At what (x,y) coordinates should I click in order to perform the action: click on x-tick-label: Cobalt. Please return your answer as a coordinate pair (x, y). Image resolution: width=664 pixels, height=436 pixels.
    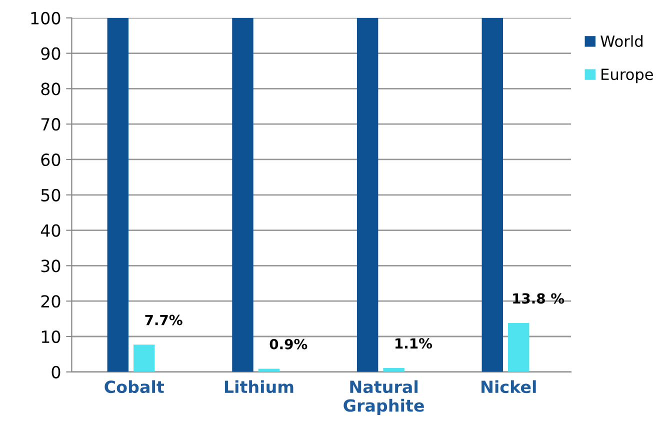
    Looking at the image, I should click on (134, 387).